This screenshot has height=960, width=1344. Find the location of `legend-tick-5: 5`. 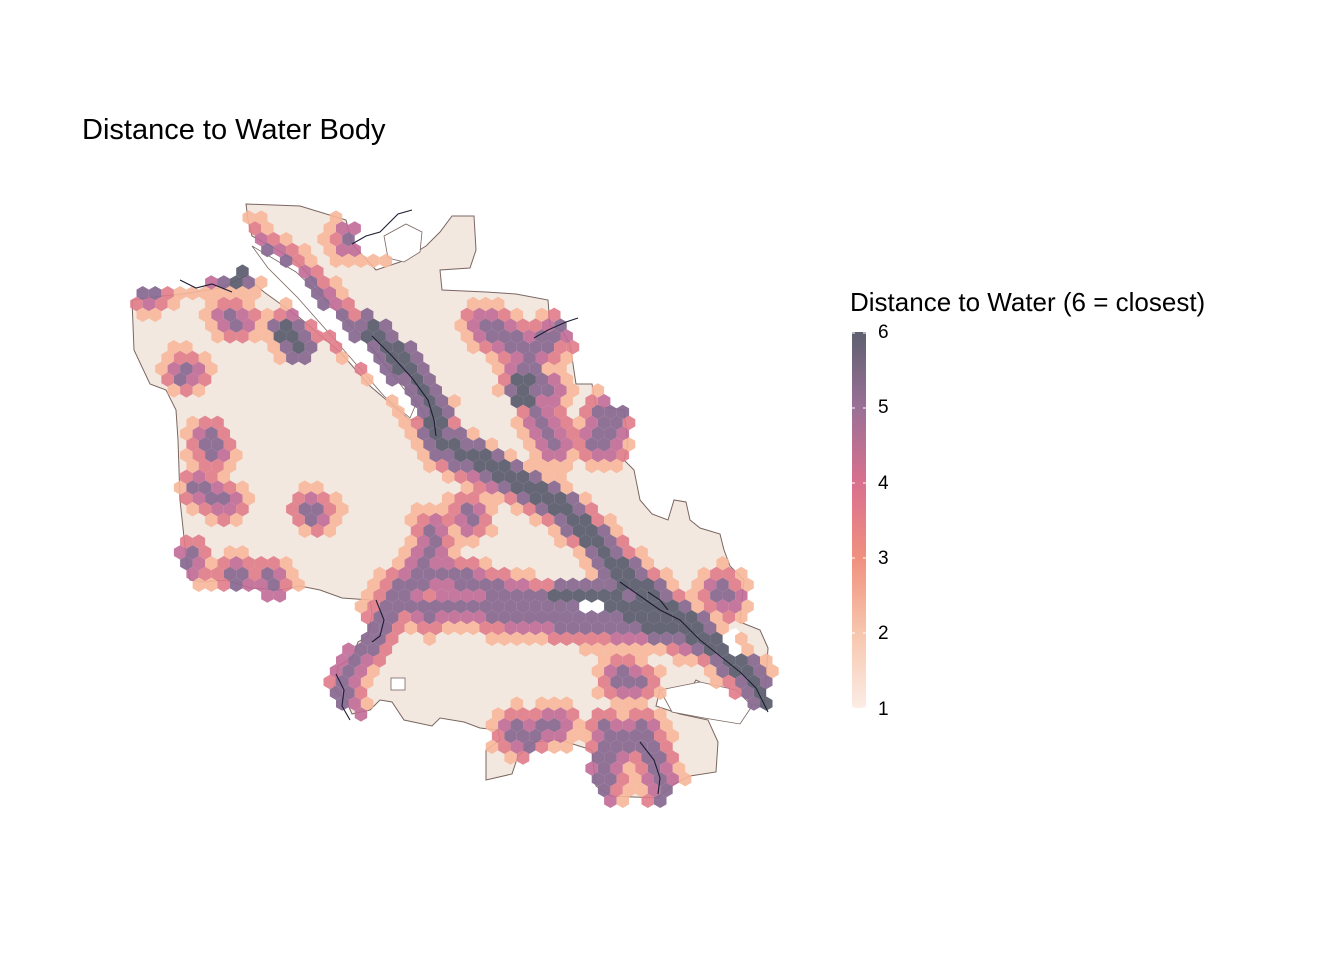

legend-tick-5: 5 is located at coordinates (883, 407).